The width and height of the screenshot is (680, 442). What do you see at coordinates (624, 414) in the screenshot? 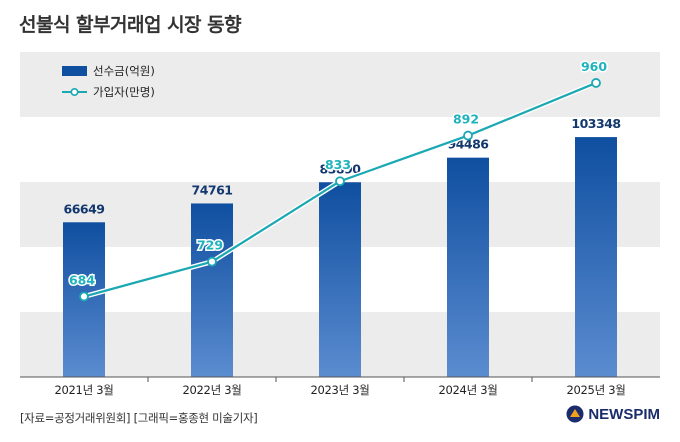
I see `logo-text: NEWSPIM` at bounding box center [624, 414].